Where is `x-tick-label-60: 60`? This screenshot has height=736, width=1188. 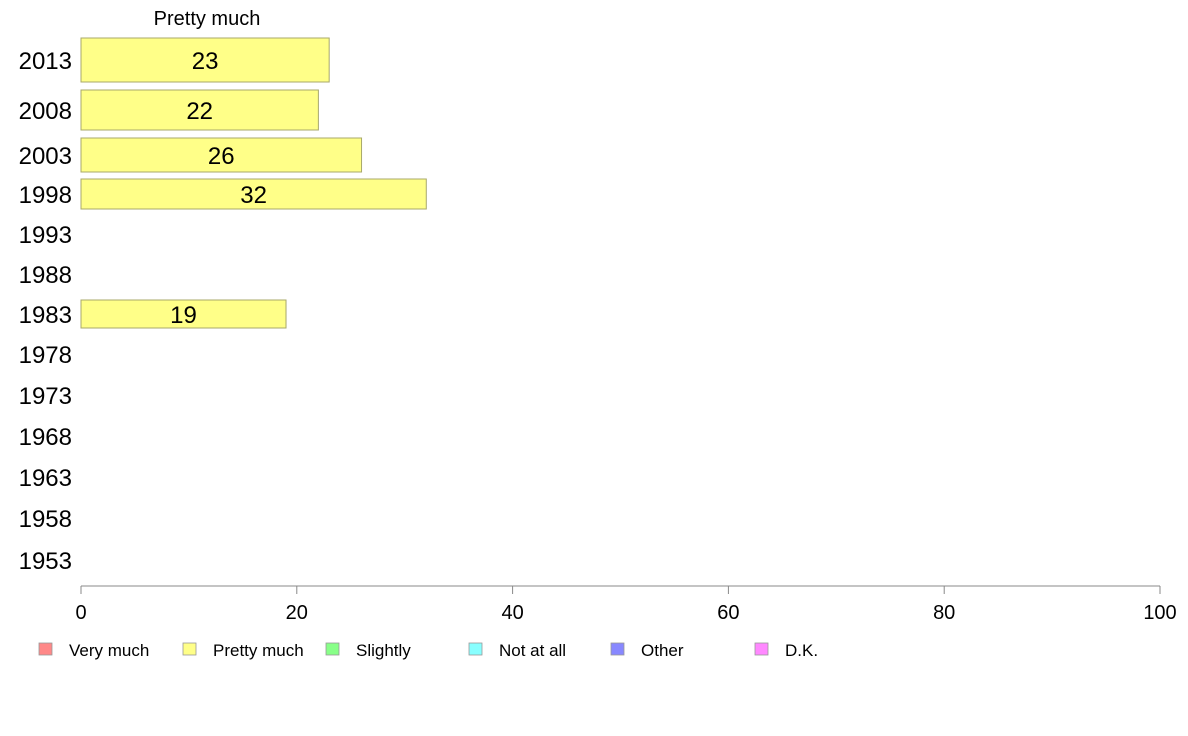
x-tick-label-60: 60 is located at coordinates (728, 613).